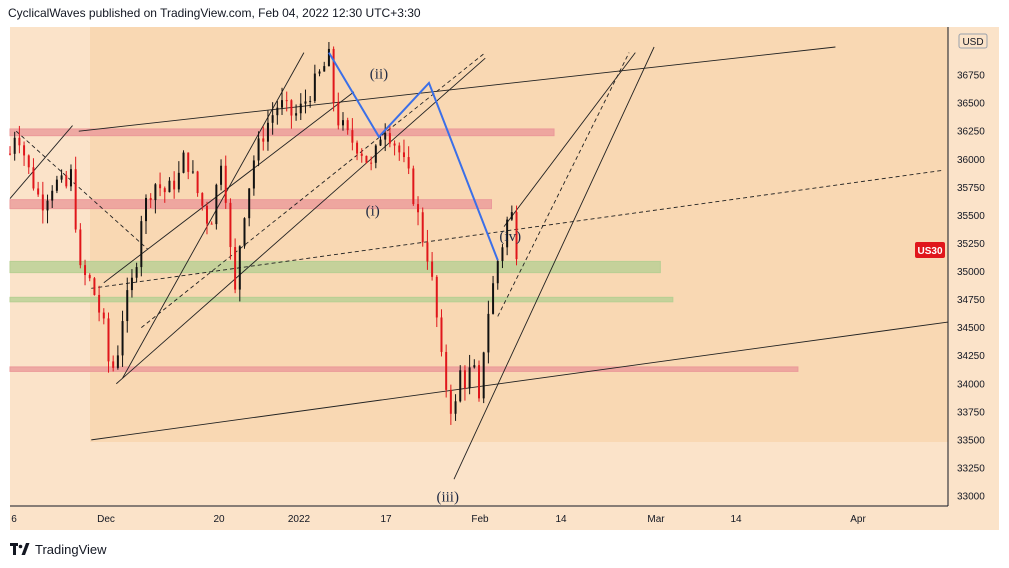  What do you see at coordinates (973, 41) in the screenshot?
I see `currency-label-box` at bounding box center [973, 41].